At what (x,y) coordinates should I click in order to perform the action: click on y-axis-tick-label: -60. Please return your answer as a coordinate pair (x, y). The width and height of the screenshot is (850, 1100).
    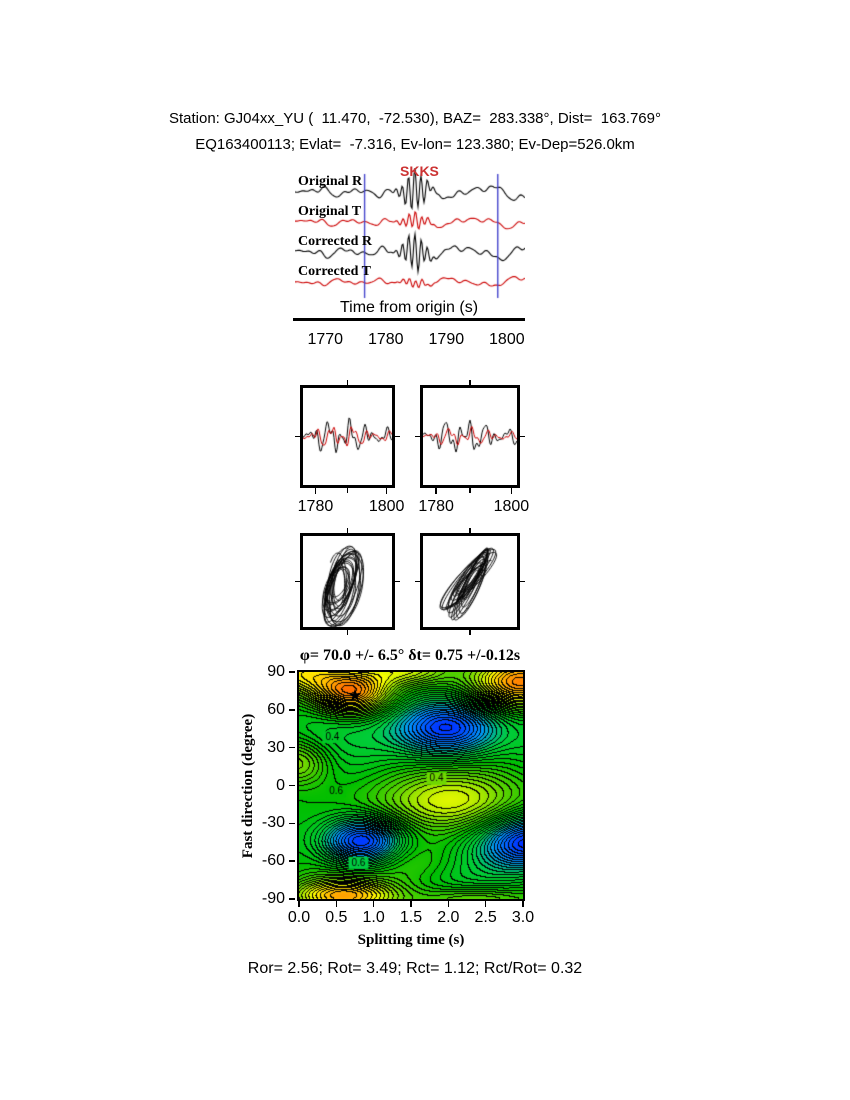
    Looking at the image, I should click on (273, 861).